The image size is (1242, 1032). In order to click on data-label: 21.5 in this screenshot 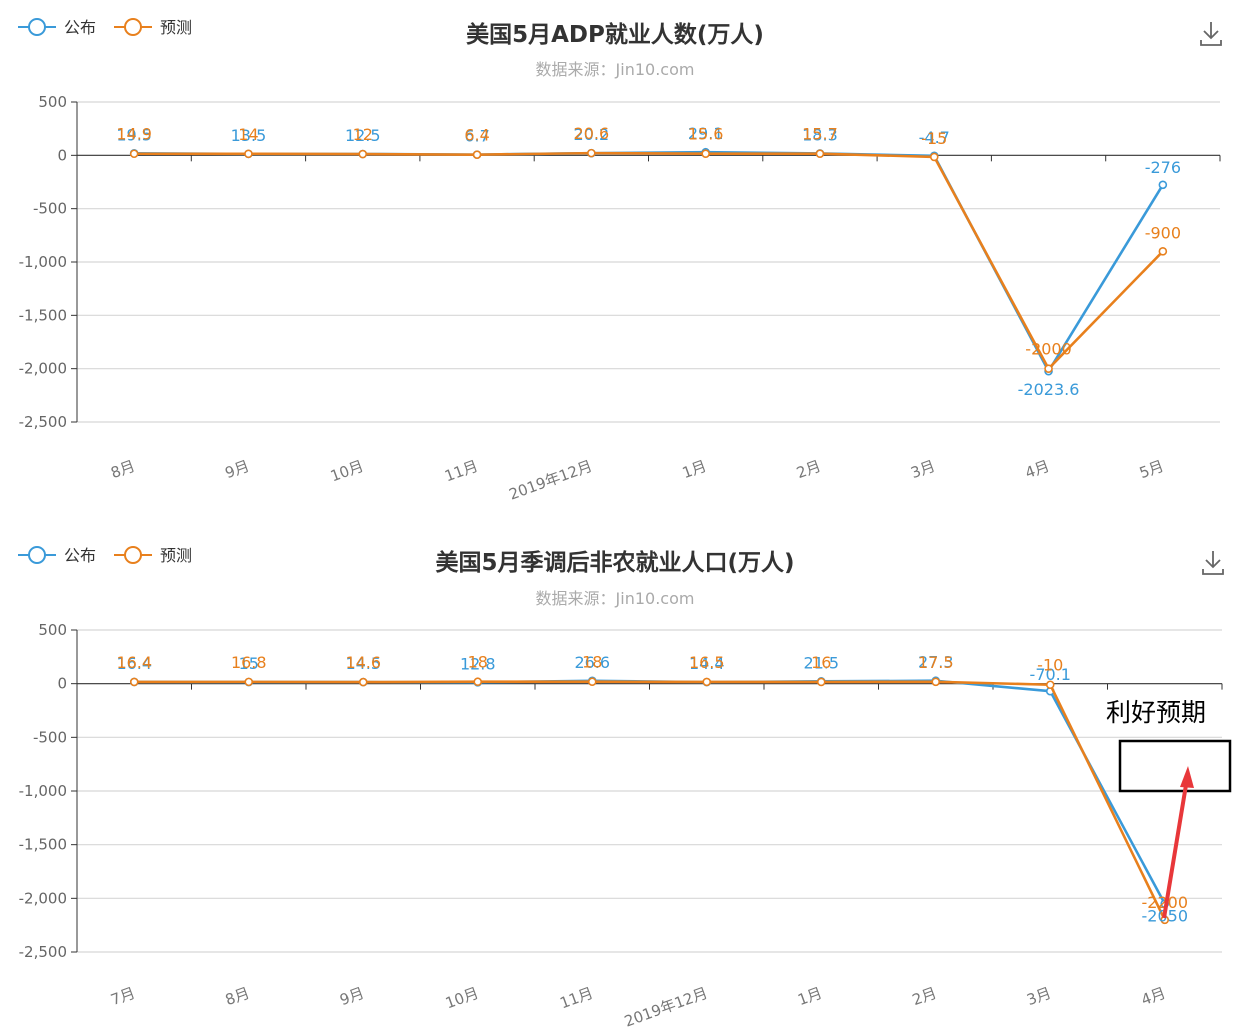, I will do `click(821, 662)`.